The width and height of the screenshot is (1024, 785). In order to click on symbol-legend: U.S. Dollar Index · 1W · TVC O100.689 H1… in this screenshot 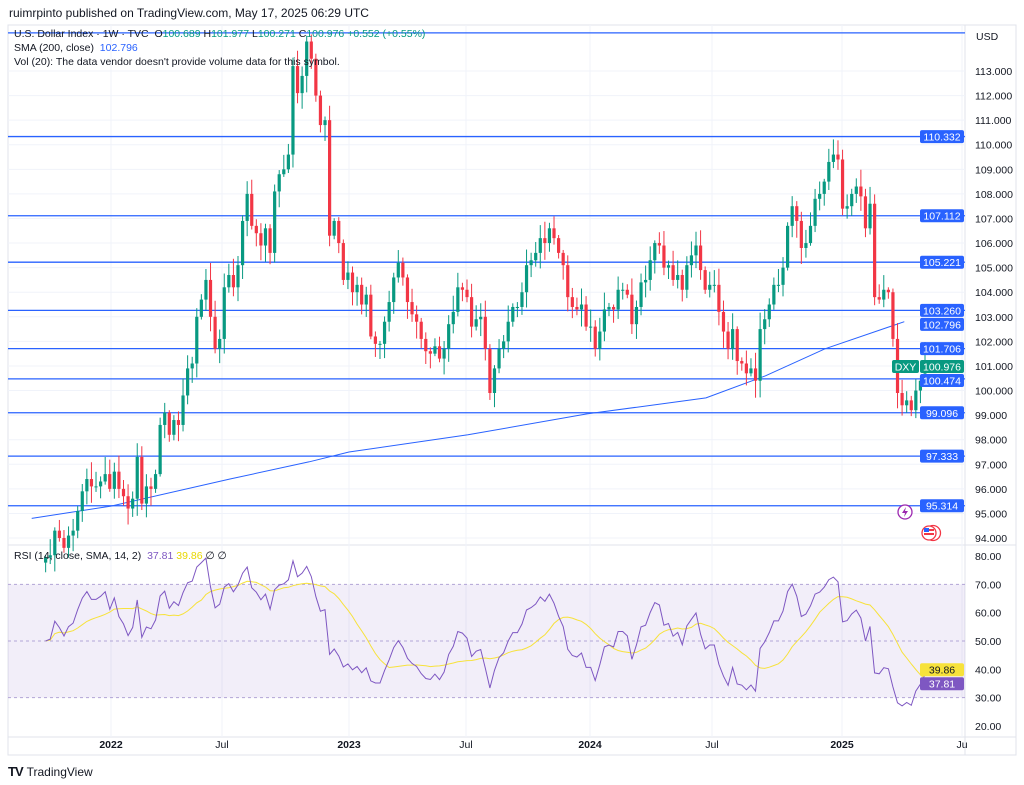, I will do `click(219, 34)`.